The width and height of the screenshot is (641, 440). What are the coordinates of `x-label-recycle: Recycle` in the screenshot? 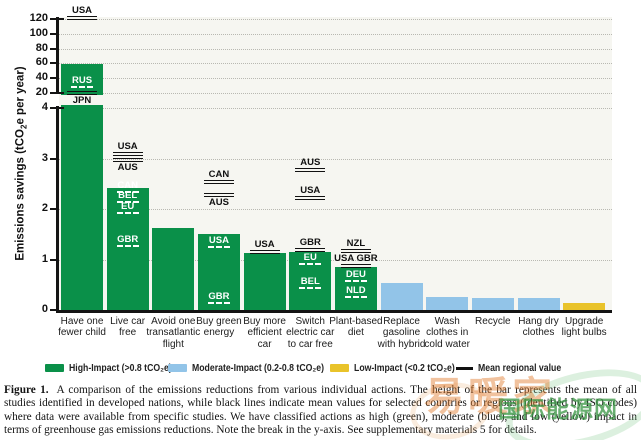 It's located at (493, 321).